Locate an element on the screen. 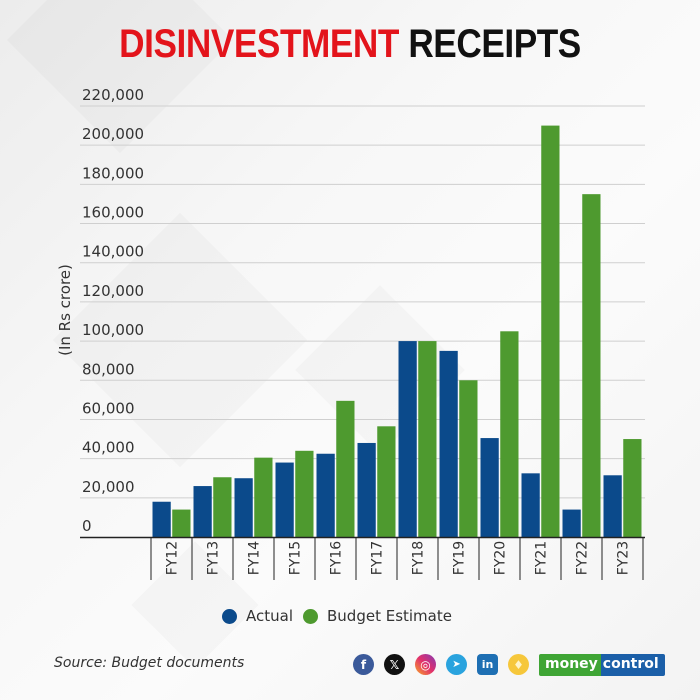 The height and width of the screenshot is (700, 700). x-tick-label: FY15 is located at coordinates (296, 558).